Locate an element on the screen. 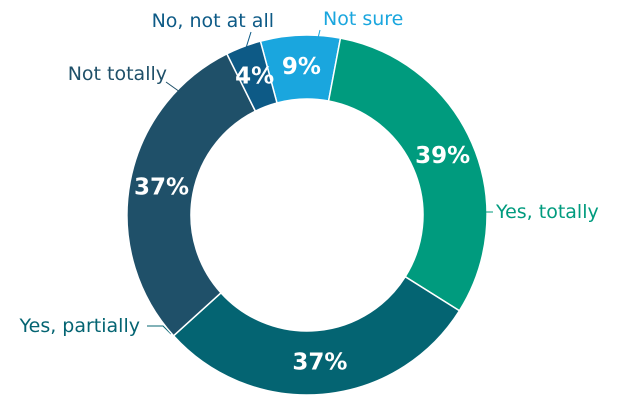  value-label-not-sure: 9% is located at coordinates (301, 67).